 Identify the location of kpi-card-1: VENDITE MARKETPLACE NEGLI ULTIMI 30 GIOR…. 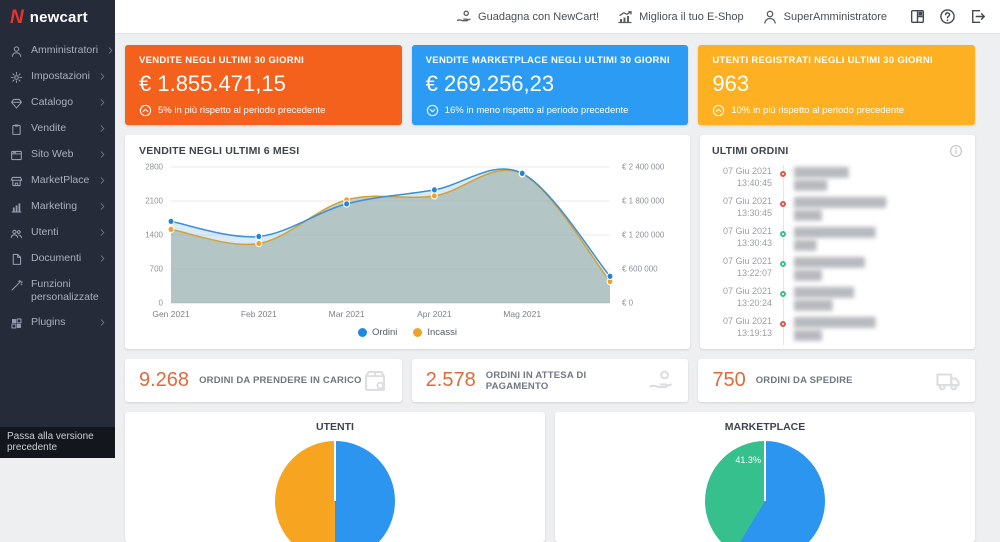
(550, 85).